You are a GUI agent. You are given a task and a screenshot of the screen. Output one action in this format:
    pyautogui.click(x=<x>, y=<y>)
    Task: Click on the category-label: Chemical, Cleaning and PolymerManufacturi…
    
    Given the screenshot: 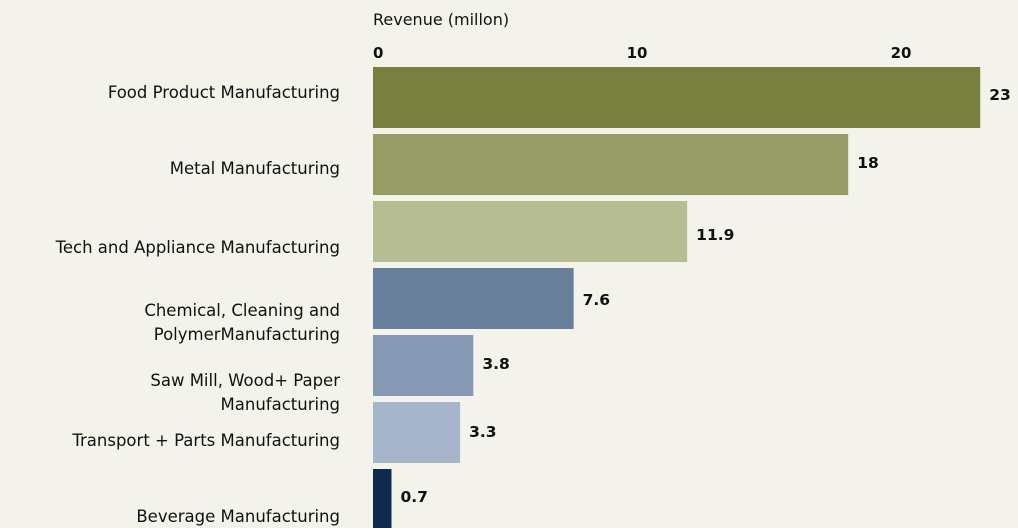 What is the action you would take?
    pyautogui.click(x=242, y=322)
    